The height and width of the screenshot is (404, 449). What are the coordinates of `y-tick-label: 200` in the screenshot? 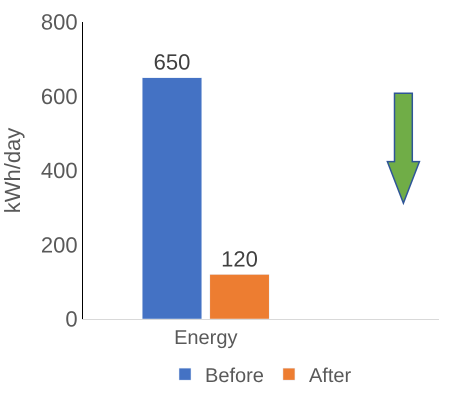 It's located at (59, 245).